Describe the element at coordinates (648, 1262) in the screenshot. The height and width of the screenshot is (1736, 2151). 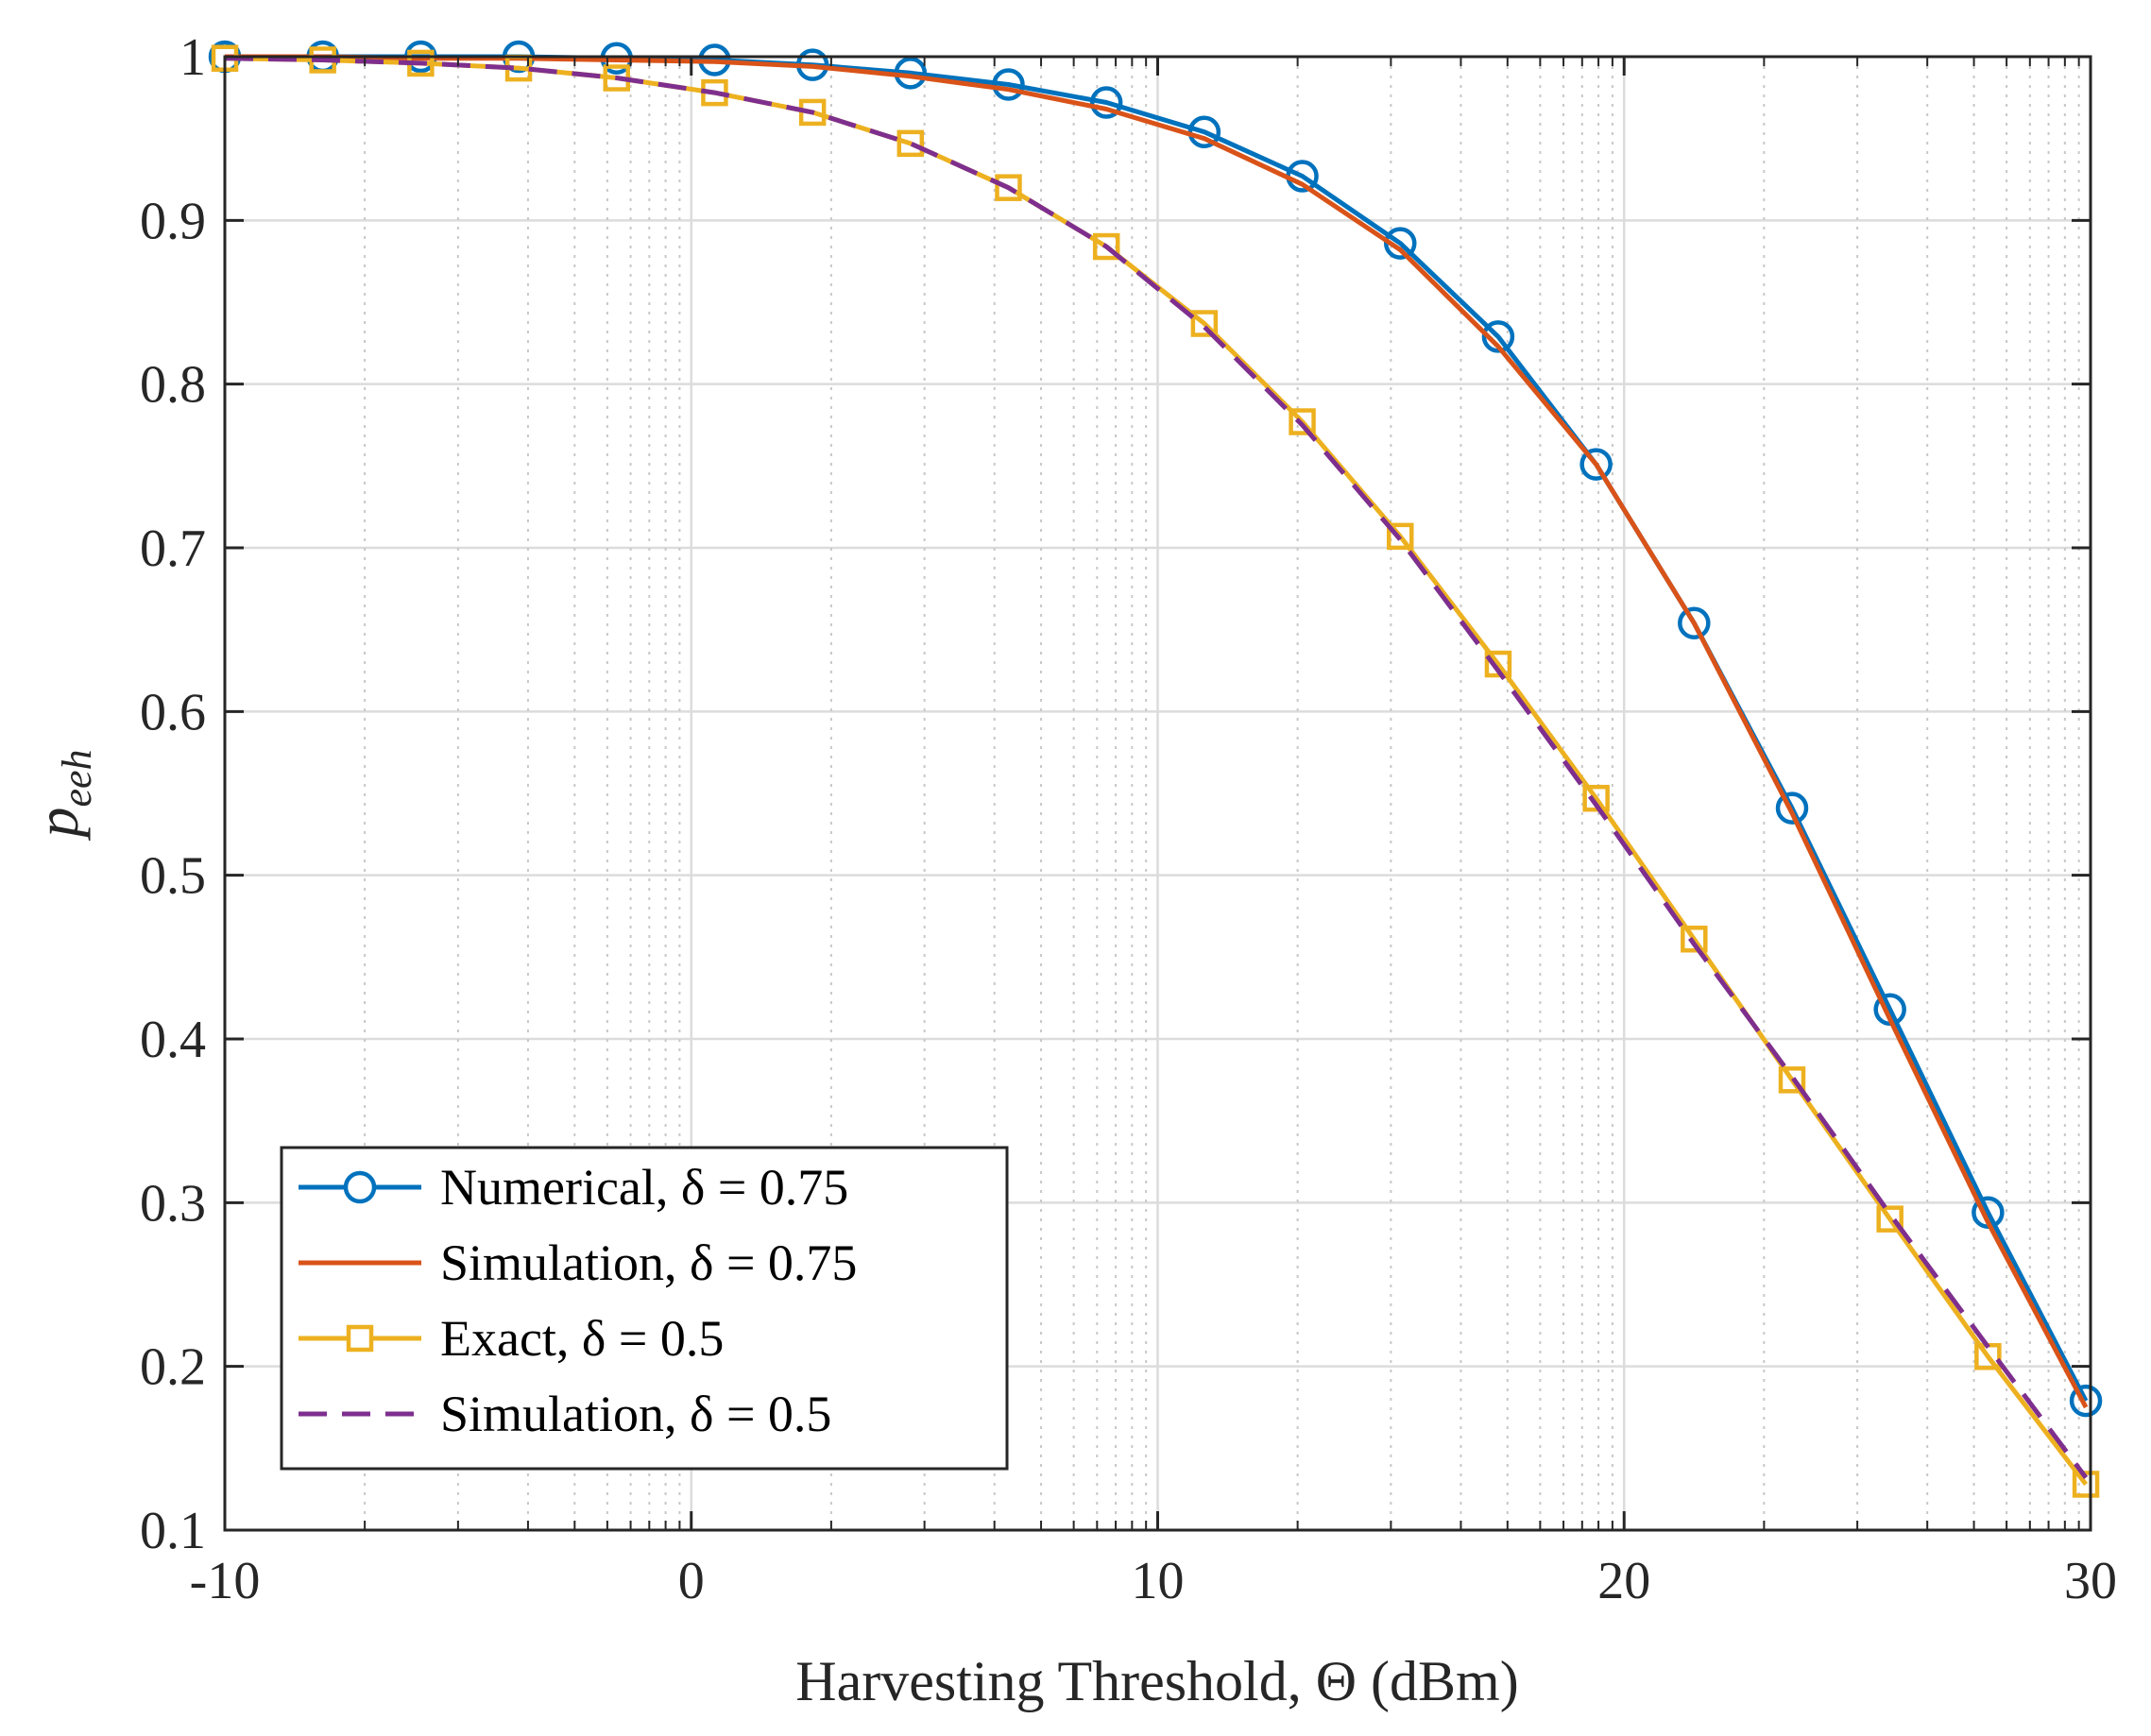
I see `legend-label: Simulation, δ = 0.75` at that location.